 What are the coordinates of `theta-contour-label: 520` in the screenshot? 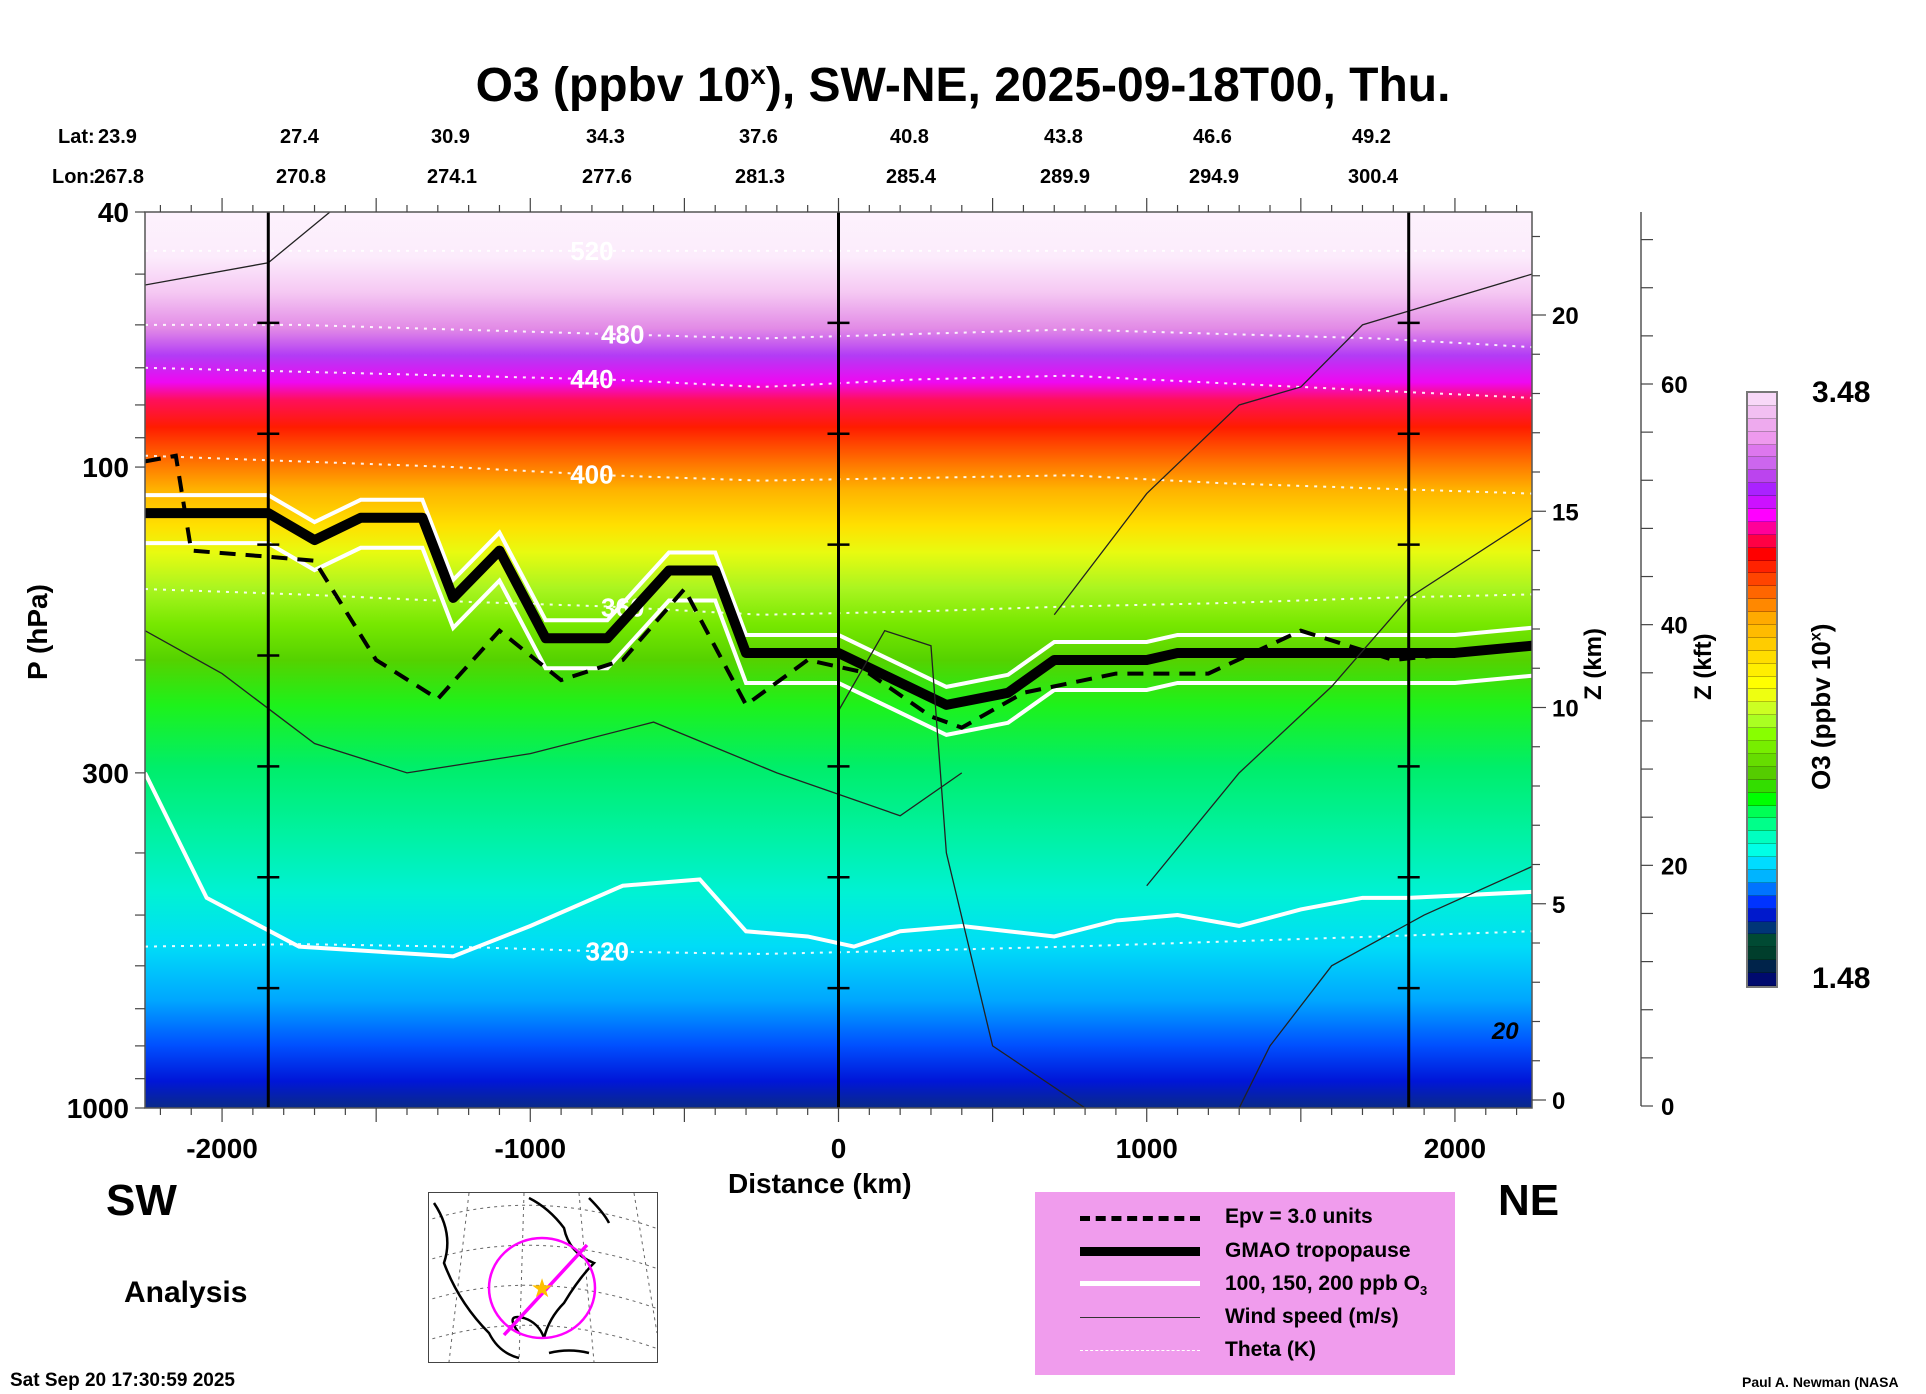 It's located at (591, 251).